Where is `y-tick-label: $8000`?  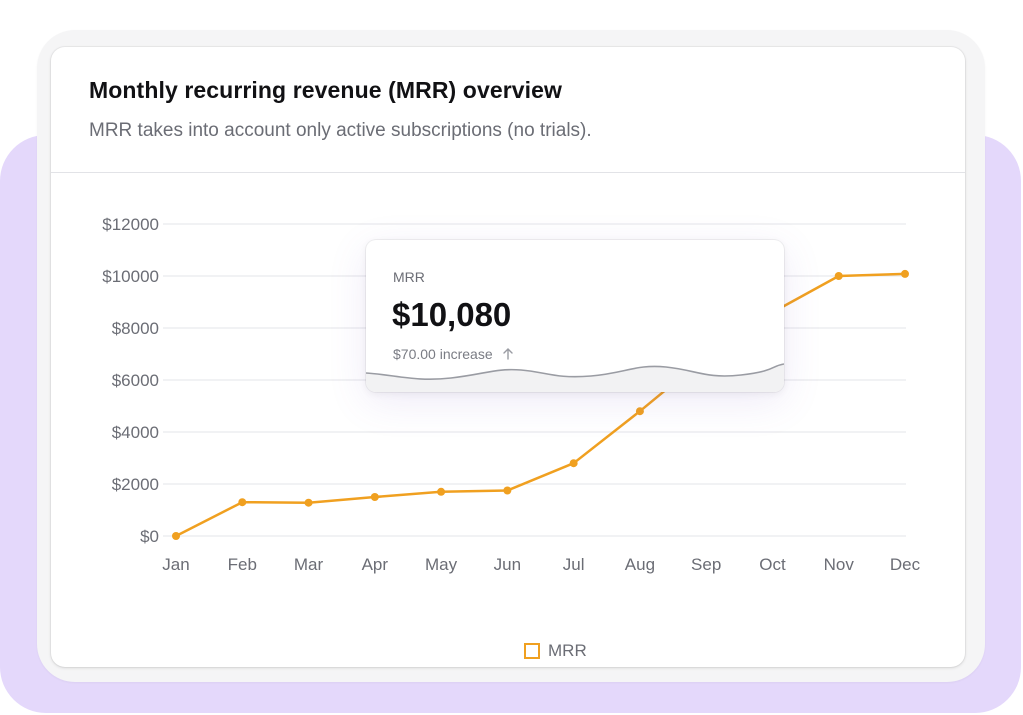 y-tick-label: $8000 is located at coordinates (135, 328).